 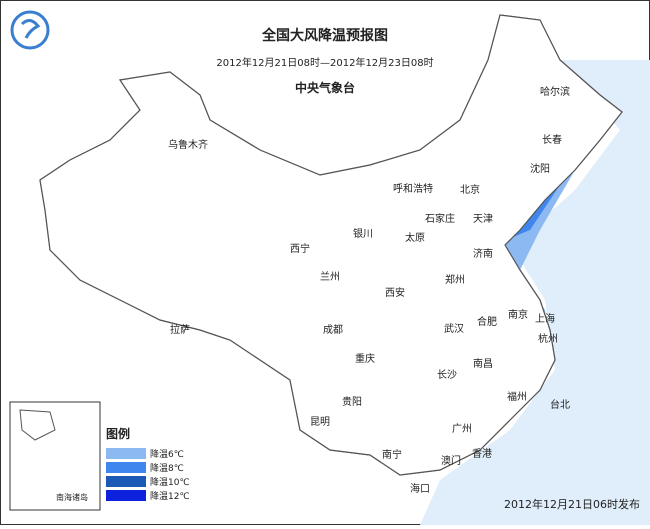 What do you see at coordinates (420, 488) in the screenshot?
I see `city-label: 海口` at bounding box center [420, 488].